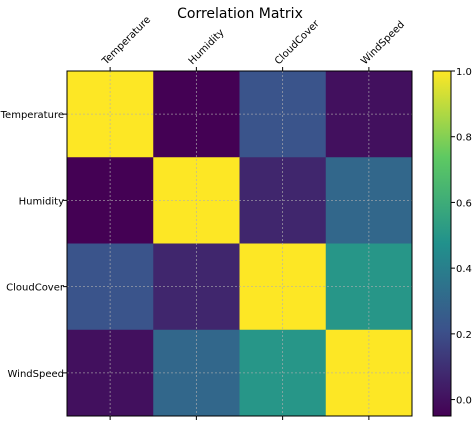 The width and height of the screenshot is (474, 423). What do you see at coordinates (207, 47) in the screenshot?
I see `x-tick-label: Humidity` at bounding box center [207, 47].